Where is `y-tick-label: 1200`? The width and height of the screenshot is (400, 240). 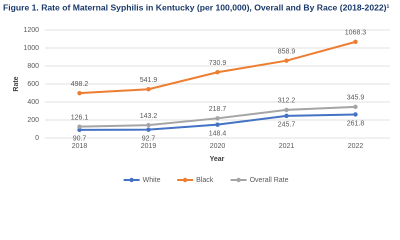
y-tick-label: 1200 is located at coordinates (31, 30).